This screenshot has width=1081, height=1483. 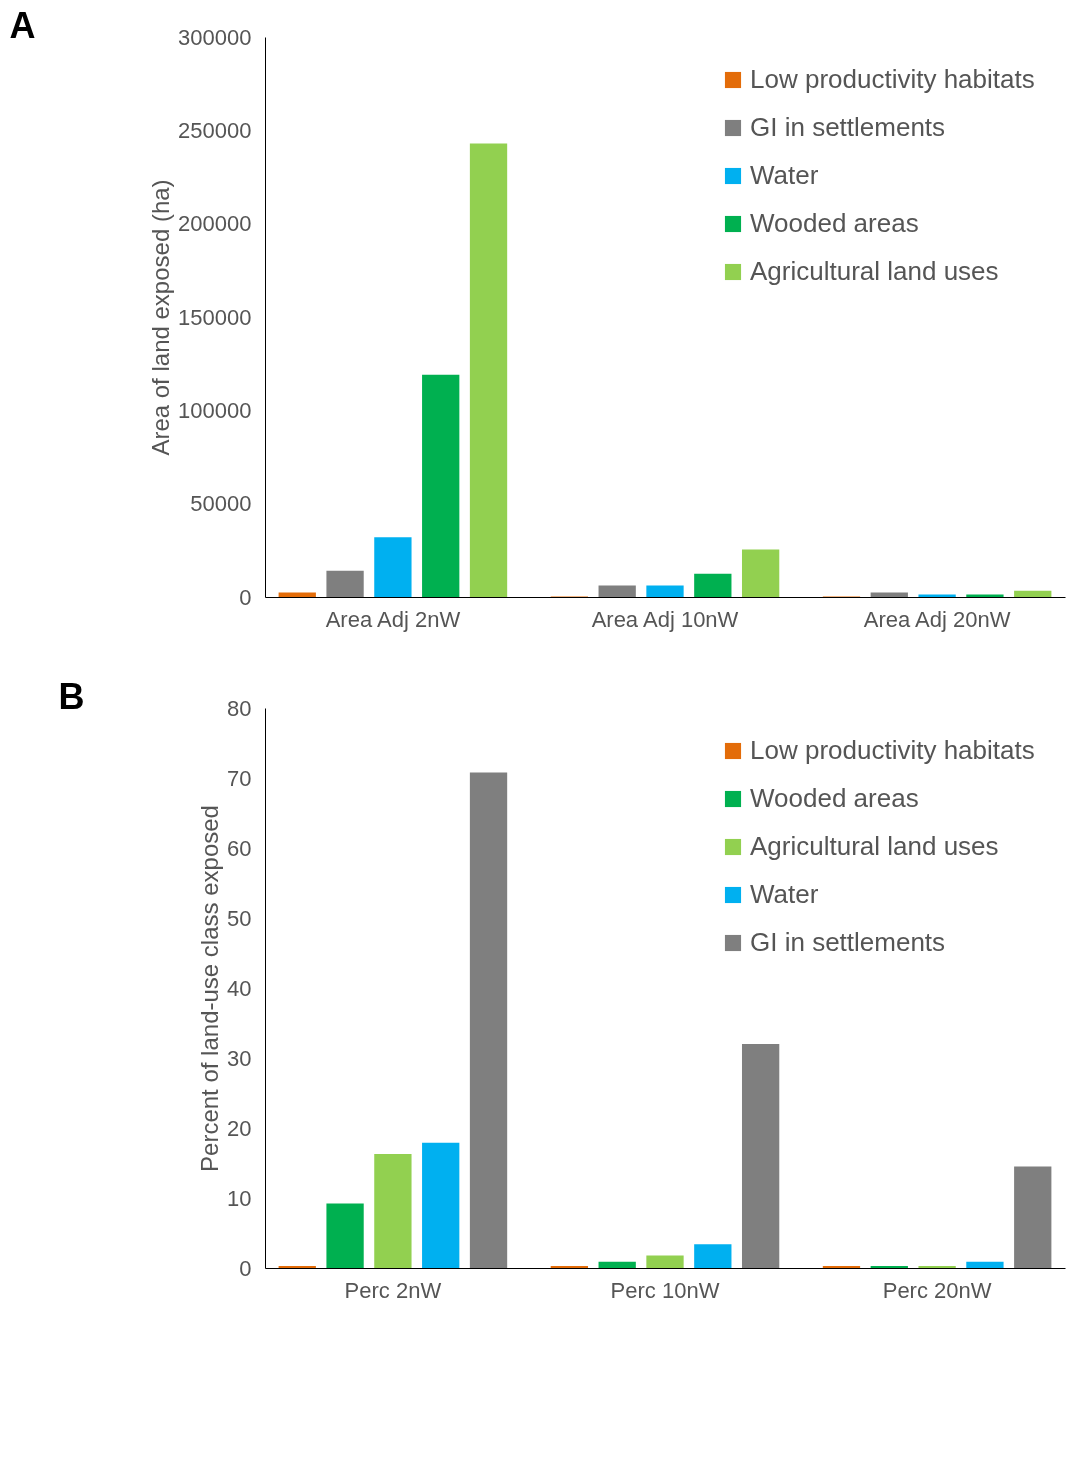 I want to click on y-tick-label: 50000, so click(x=221, y=504).